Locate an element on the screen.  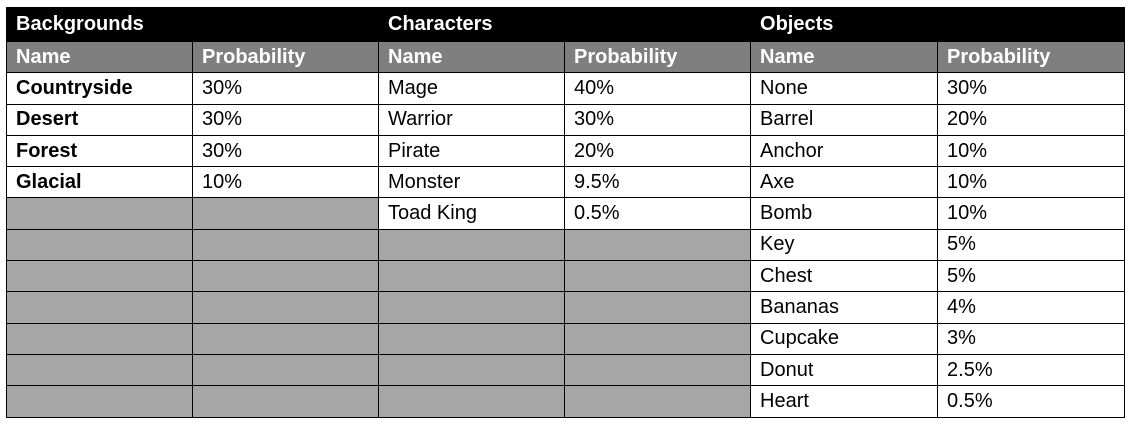
character-probability-cell: 9.5% is located at coordinates (657, 182).